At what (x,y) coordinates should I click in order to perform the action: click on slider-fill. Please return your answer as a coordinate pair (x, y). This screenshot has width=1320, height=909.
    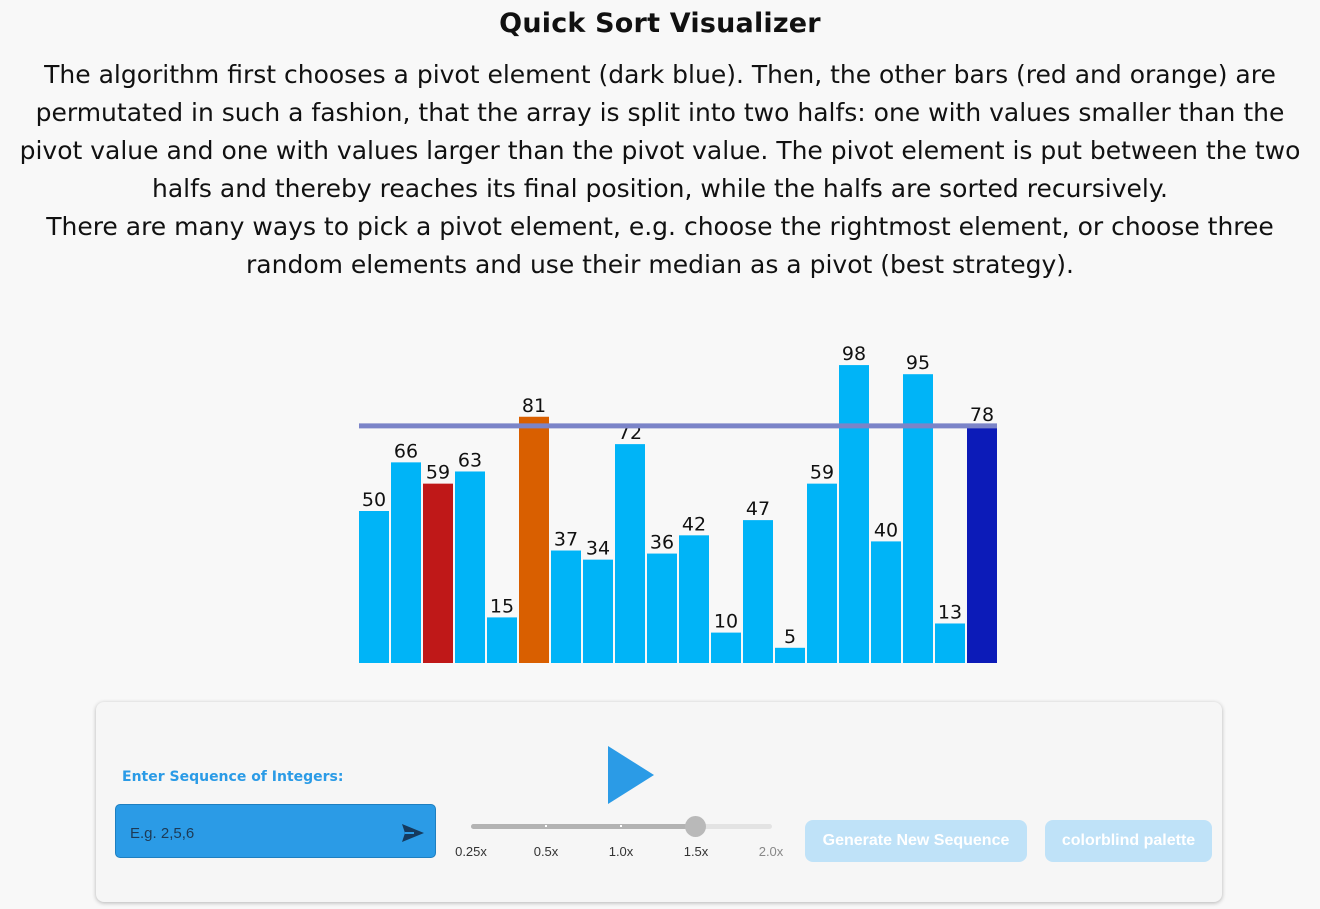
    Looking at the image, I should click on (583, 826).